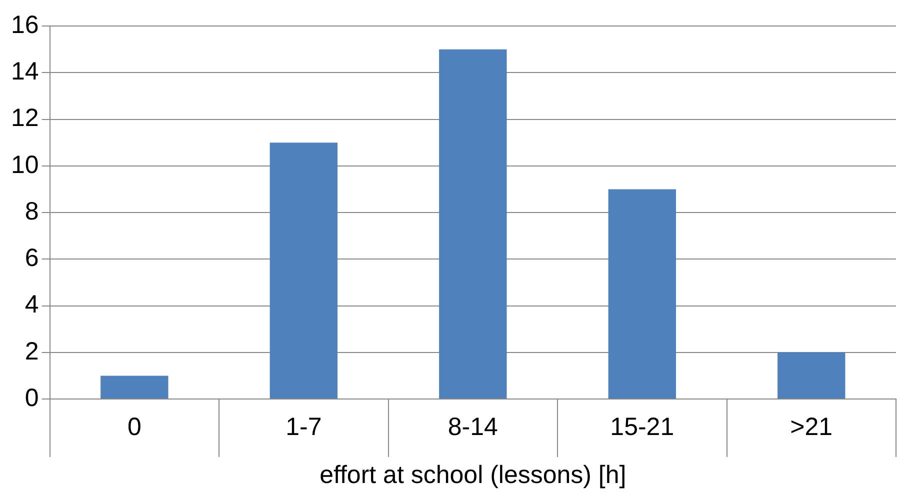  I want to click on x-tick-label: >21, so click(811, 426).